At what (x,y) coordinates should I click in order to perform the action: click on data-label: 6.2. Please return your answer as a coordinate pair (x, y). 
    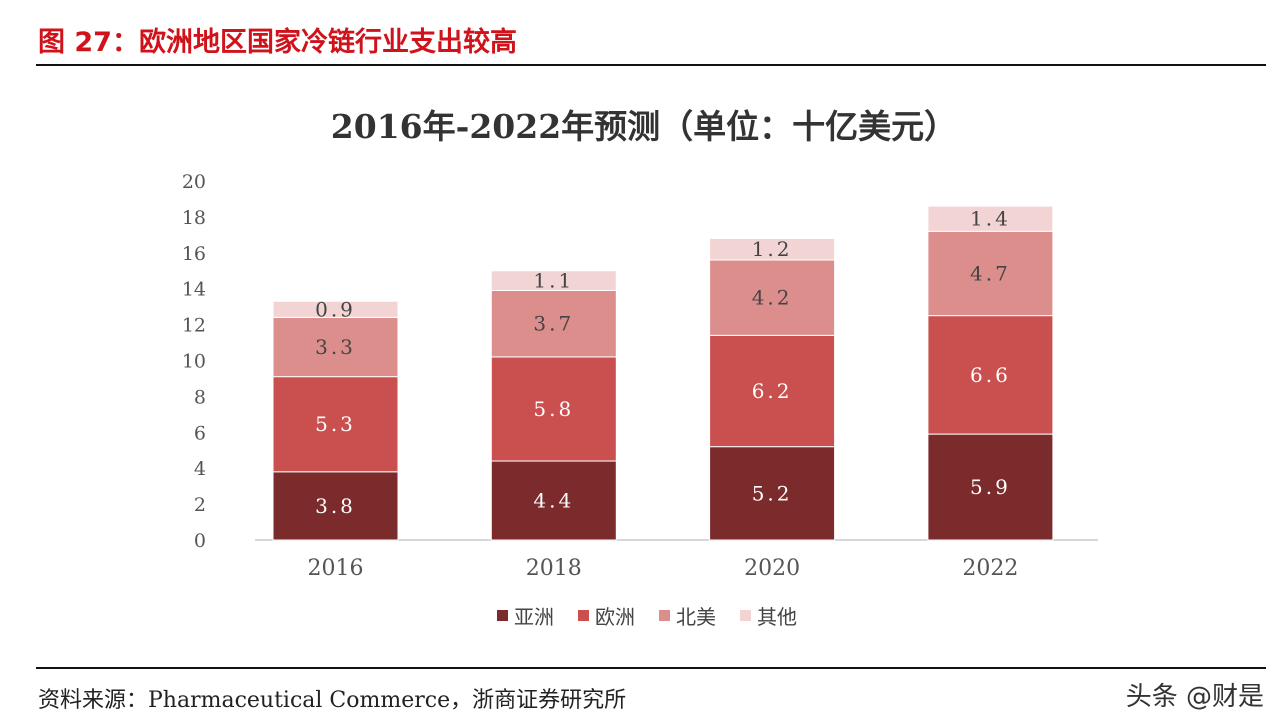
    Looking at the image, I should click on (772, 391).